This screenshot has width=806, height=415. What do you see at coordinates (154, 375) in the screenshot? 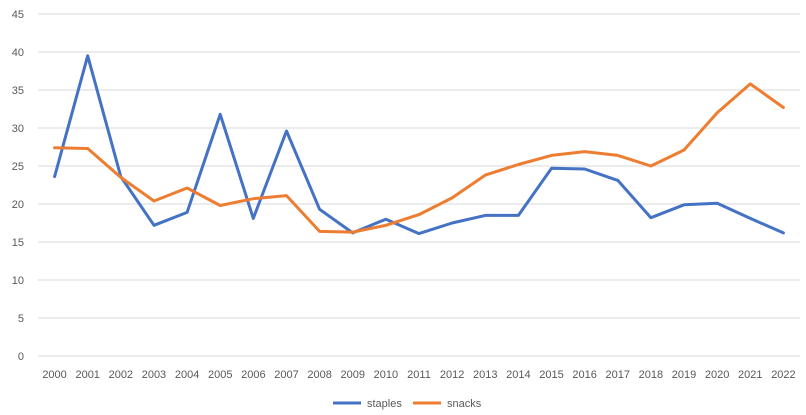
I see `x-tick-label: 2003` at bounding box center [154, 375].